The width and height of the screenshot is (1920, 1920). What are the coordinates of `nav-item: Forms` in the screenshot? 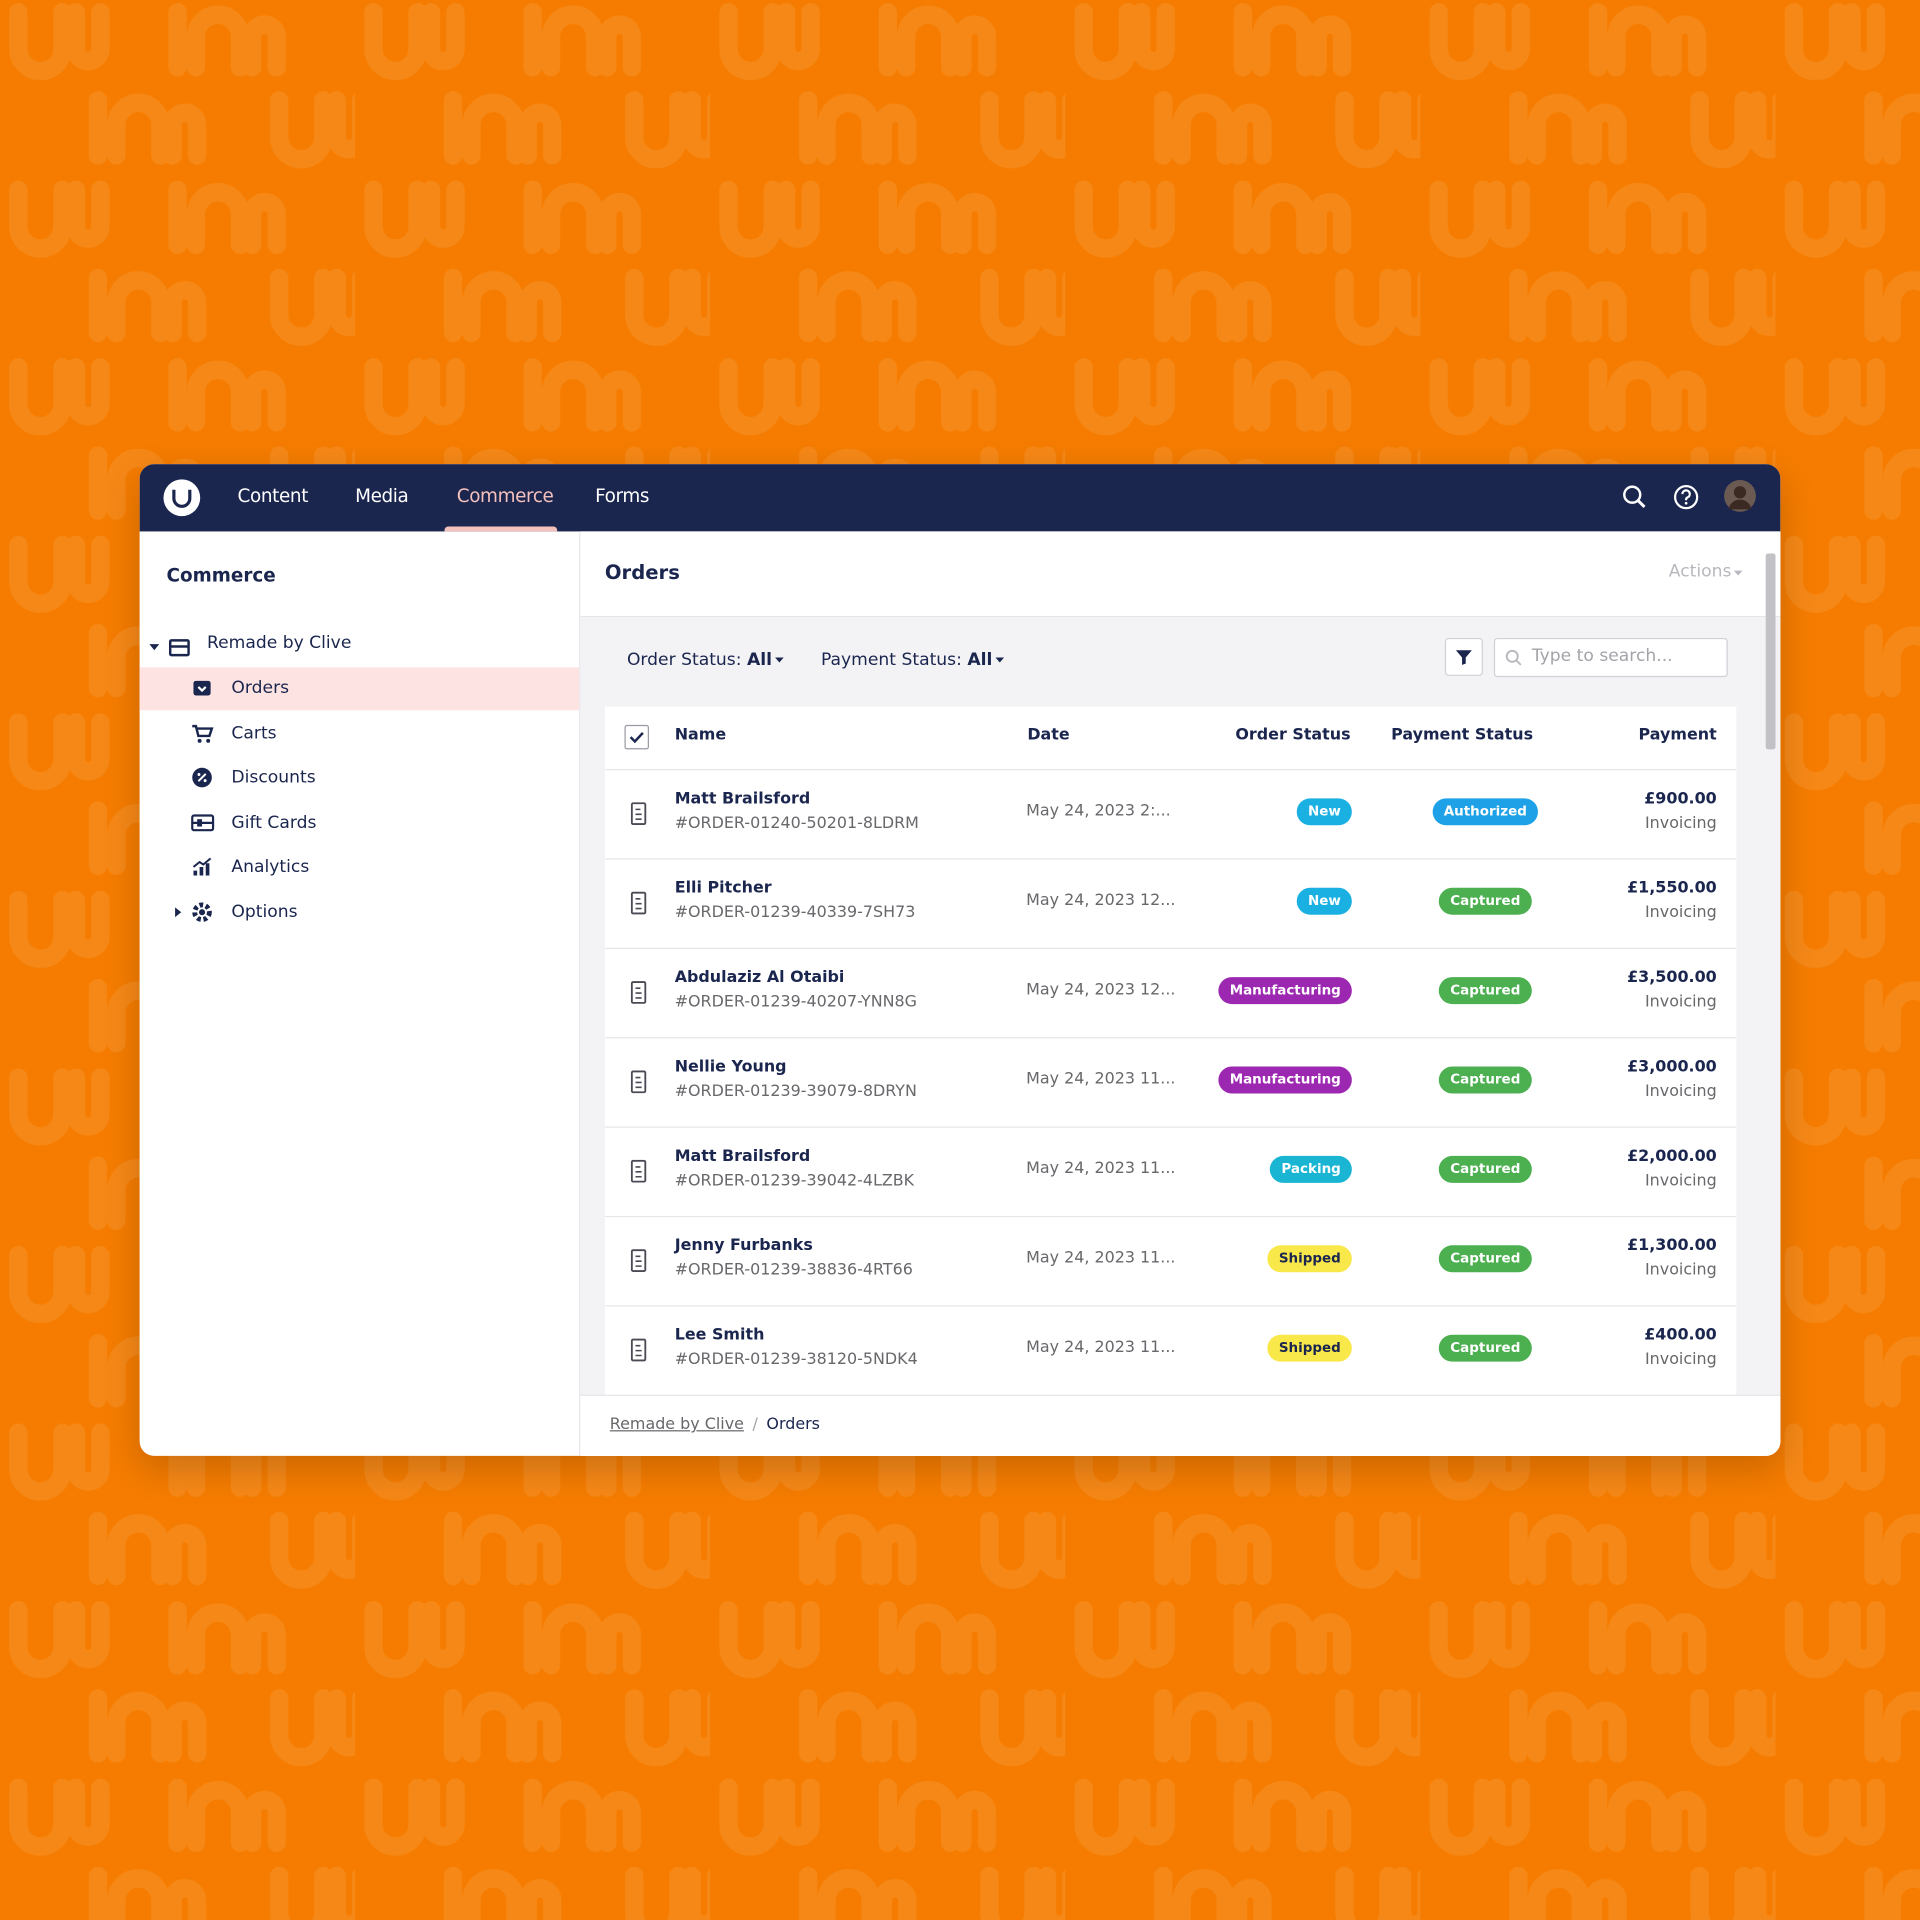 It's located at (622, 495).